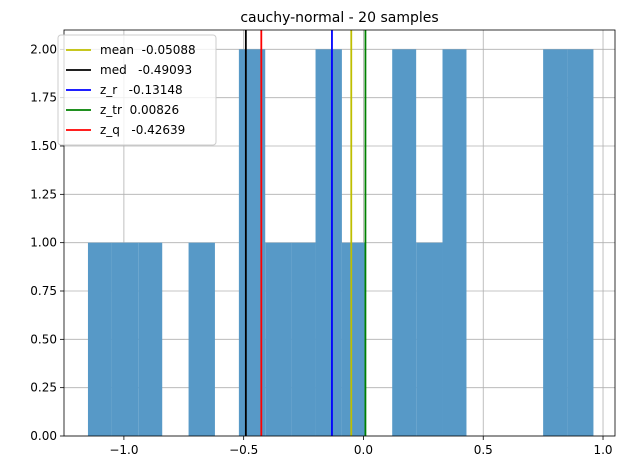 The width and height of the screenshot is (630, 470). What do you see at coordinates (43, 291) in the screenshot?
I see `y-tick-label: 0.75` at bounding box center [43, 291].